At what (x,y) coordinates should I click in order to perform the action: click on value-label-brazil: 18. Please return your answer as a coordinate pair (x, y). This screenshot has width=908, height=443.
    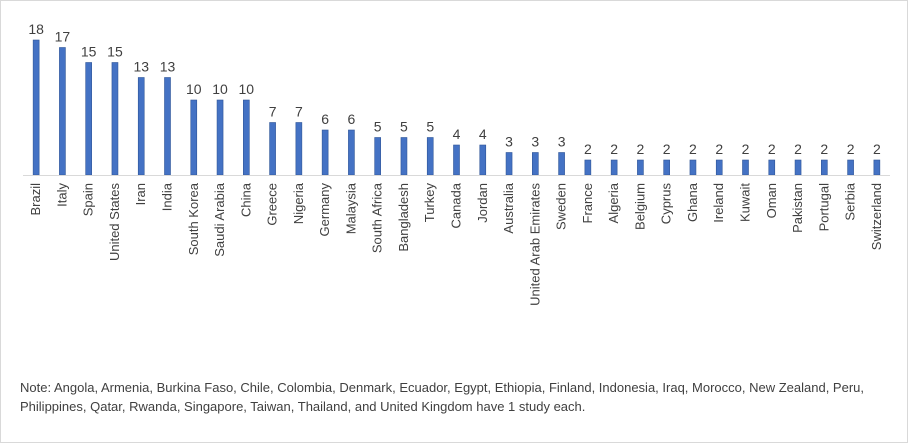
    Looking at the image, I should click on (36, 29).